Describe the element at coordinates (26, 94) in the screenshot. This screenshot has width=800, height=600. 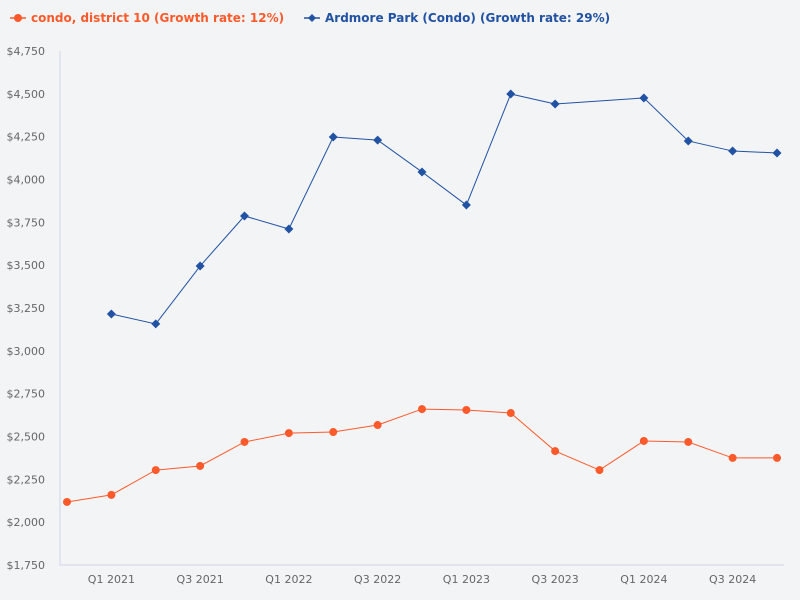
I see `y-tick-label: $4,500` at that location.